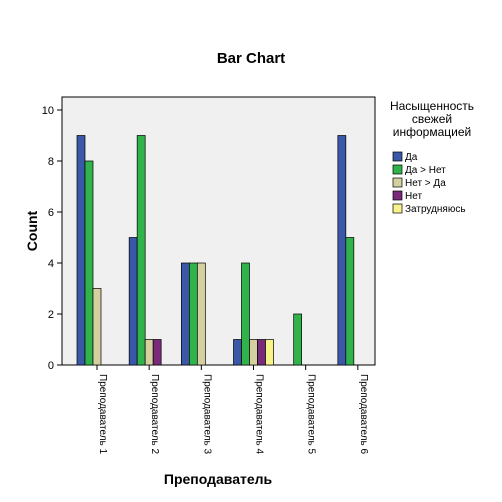 The image size is (502, 502). I want to click on legend-title: информацией, so click(432, 132).